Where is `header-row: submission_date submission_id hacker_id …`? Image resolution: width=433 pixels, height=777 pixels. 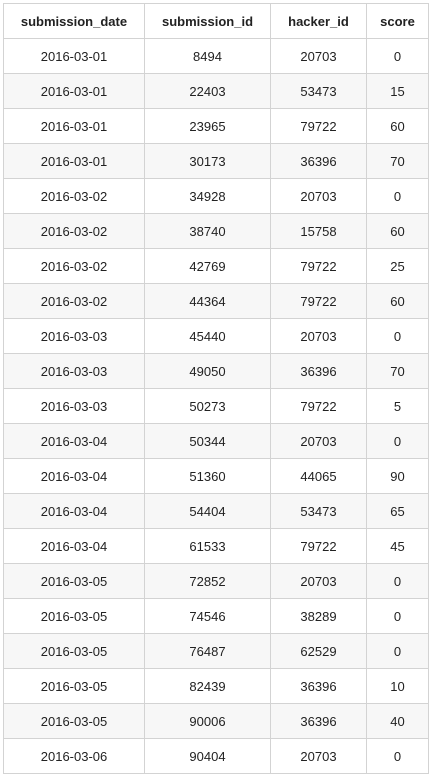
header-row: submission_date submission_id hacker_id … is located at coordinates (216, 21).